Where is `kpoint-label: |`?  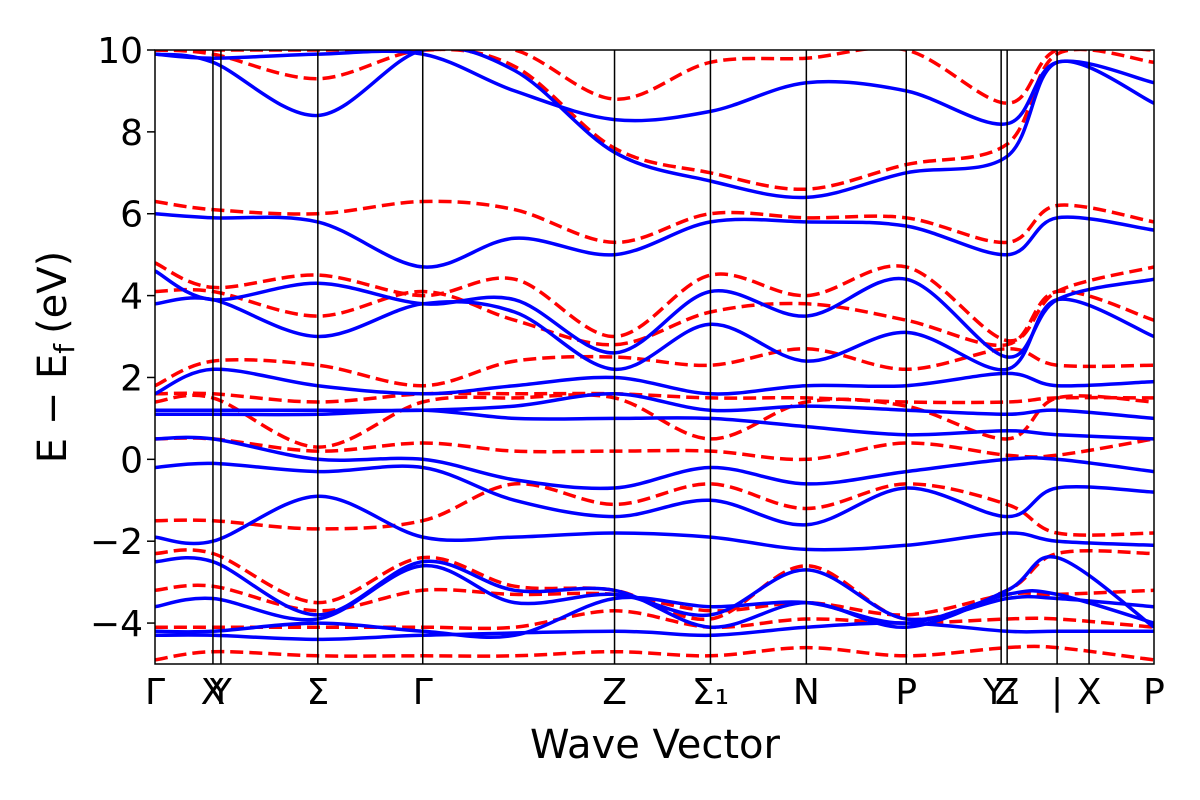
kpoint-label: | is located at coordinates (1057, 692).